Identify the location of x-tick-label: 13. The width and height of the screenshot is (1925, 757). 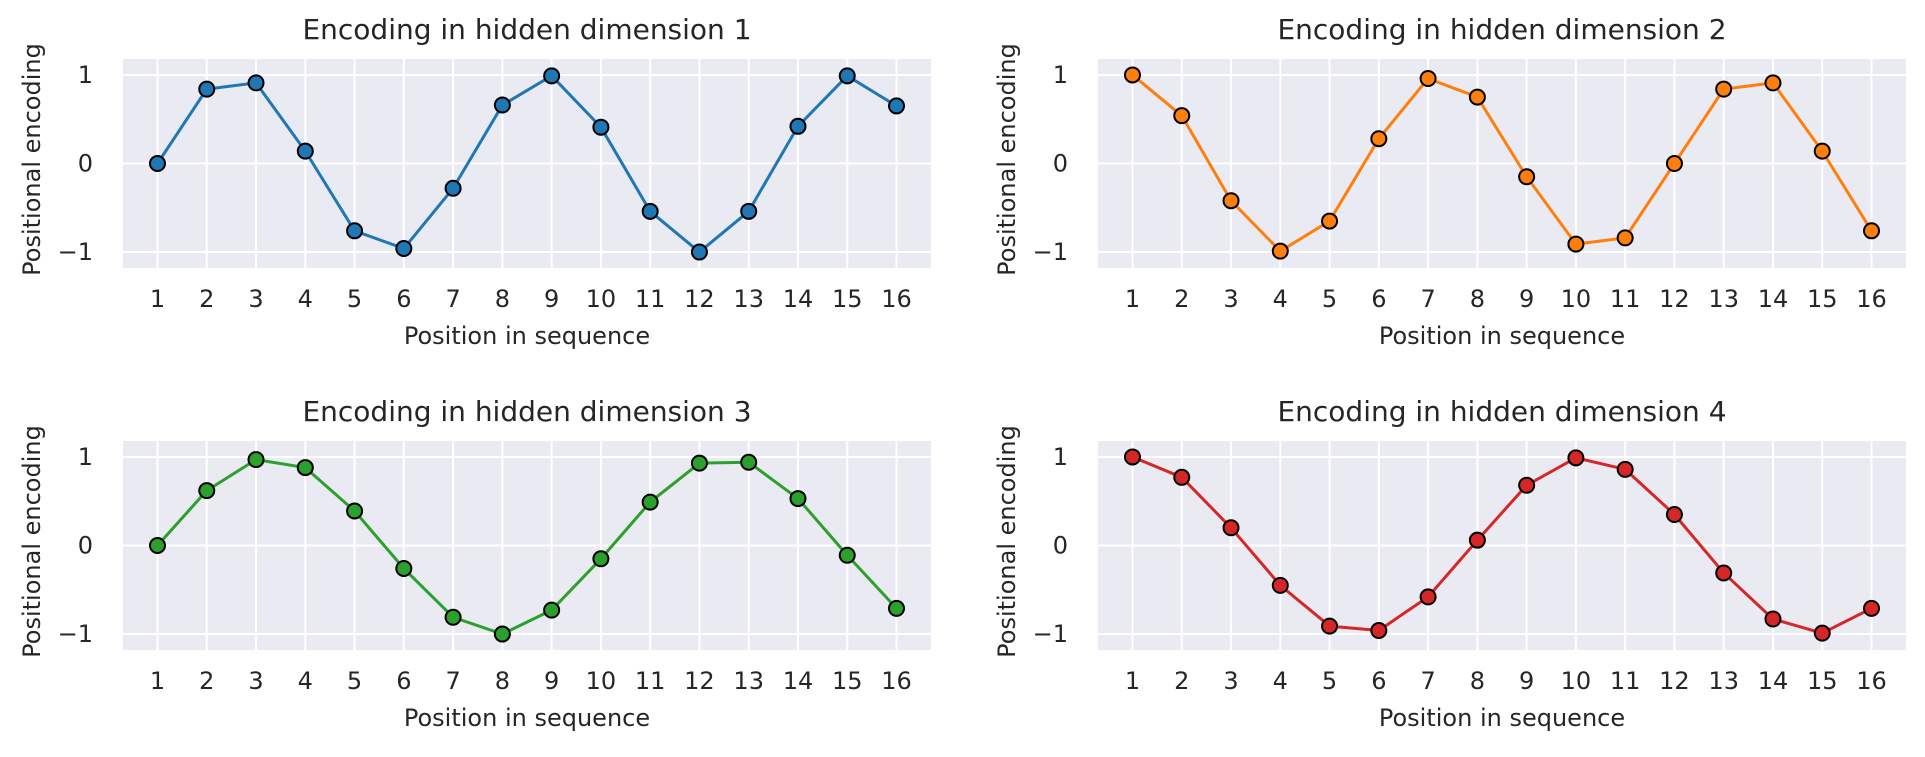
(748, 299).